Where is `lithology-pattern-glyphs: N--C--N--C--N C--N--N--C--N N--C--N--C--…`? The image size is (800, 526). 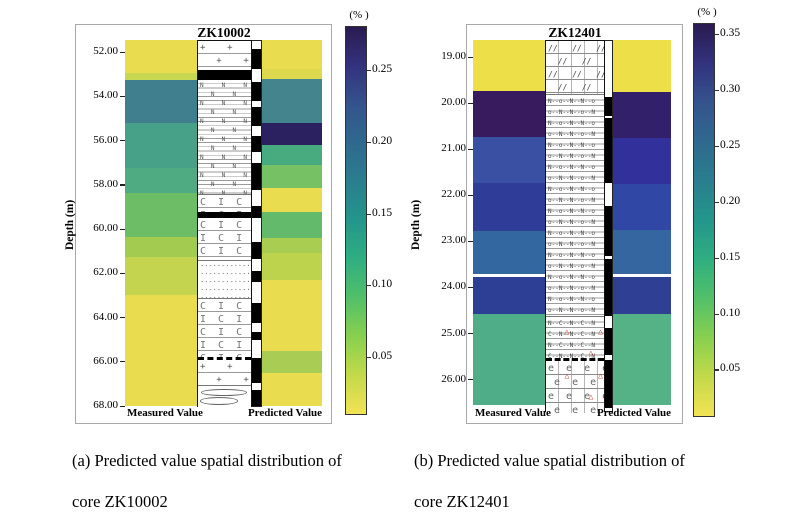 lithology-pattern-glyphs: N--C--N--C--N C--N--N--C--N N--C--N--C--… is located at coordinates (571, 339).